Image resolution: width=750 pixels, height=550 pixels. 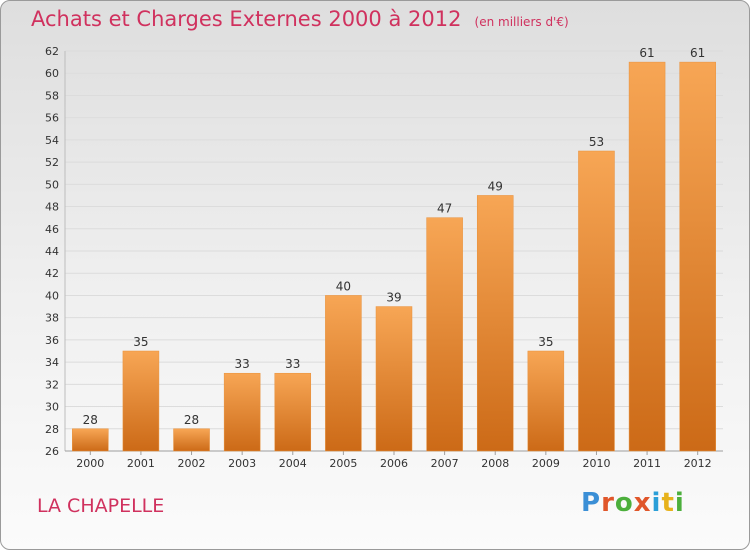 What do you see at coordinates (668, 503) in the screenshot?
I see `logo-letter: t` at bounding box center [668, 503].